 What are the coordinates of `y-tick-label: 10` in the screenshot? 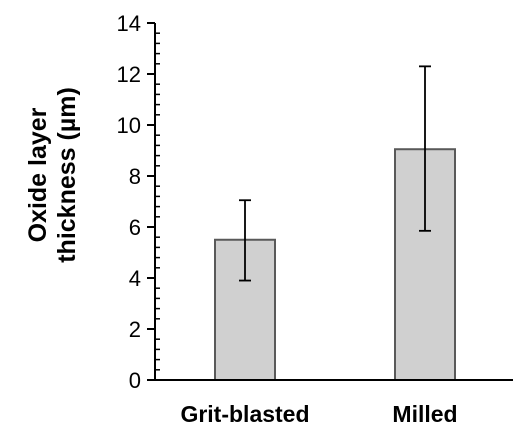 It's located at (129, 125).